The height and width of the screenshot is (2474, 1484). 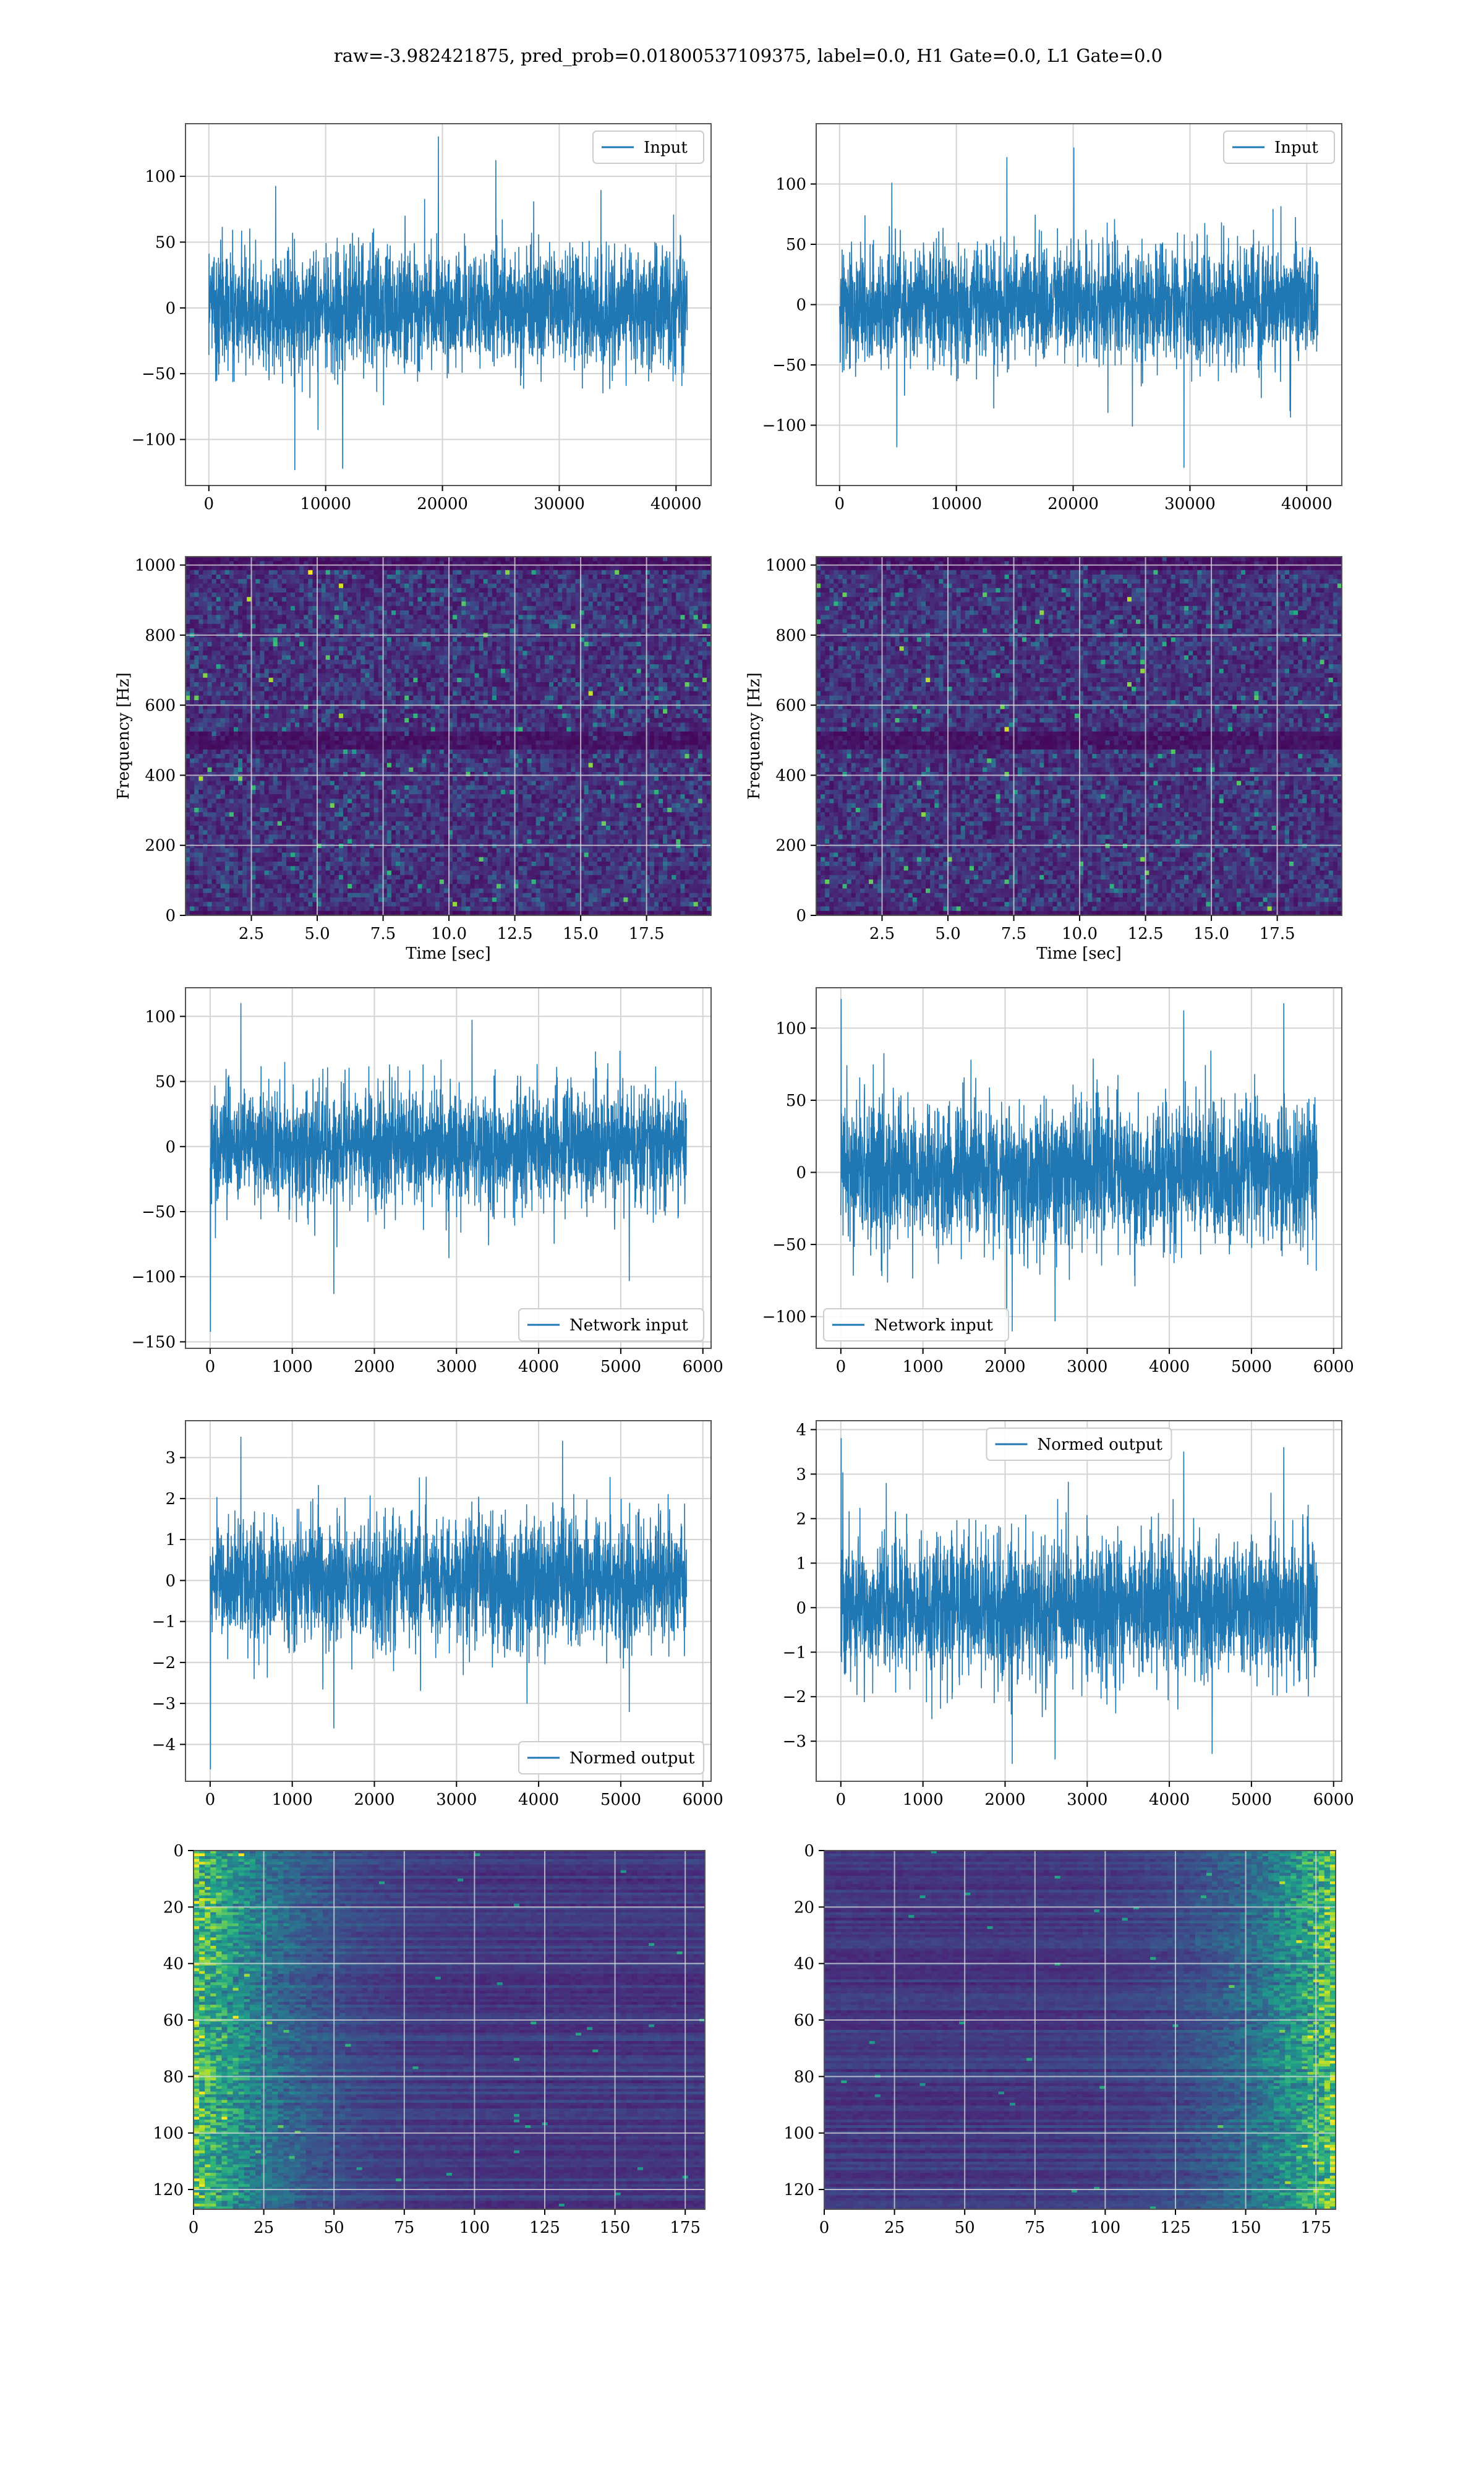 What do you see at coordinates (164, 1745) in the screenshot?
I see `normed-output-h1-ytick-label: −4` at bounding box center [164, 1745].